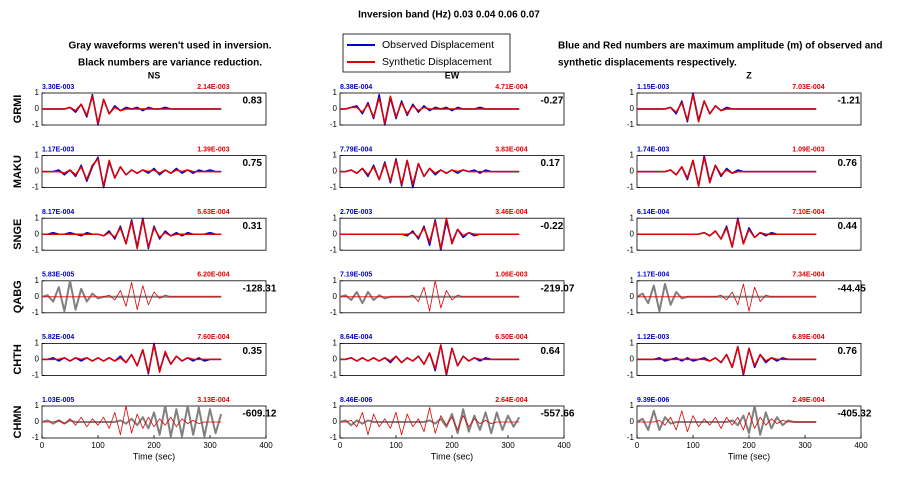 The image size is (898, 495). Describe the element at coordinates (557, 414) in the screenshot. I see `variance-reduction: -557.66` at that location.